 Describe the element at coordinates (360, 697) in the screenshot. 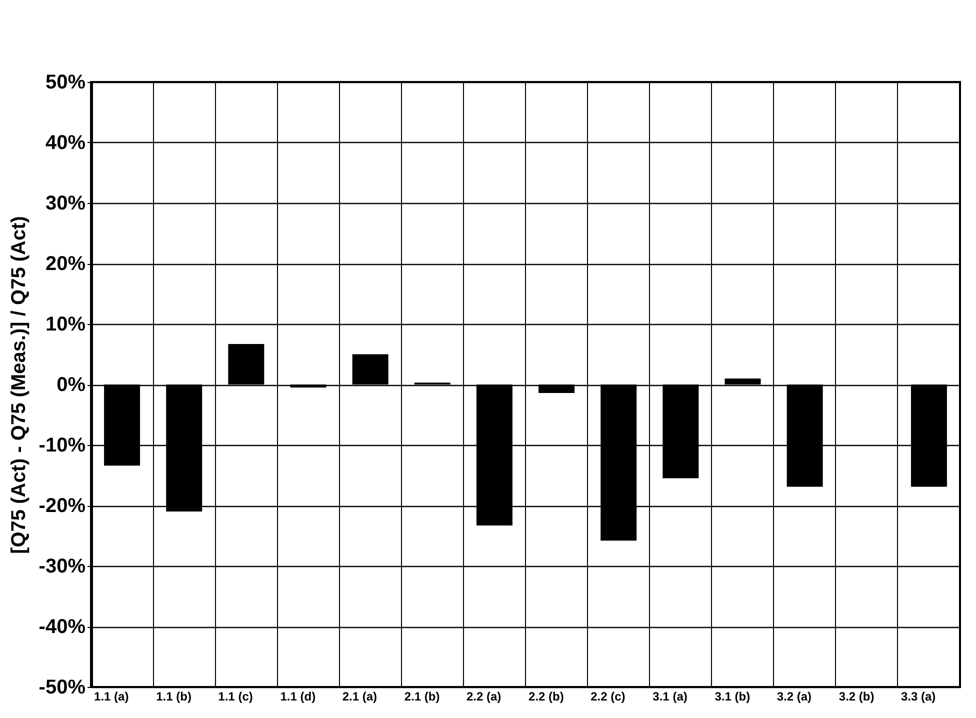

I see `x-tick-label: 2.1 (a)` at that location.